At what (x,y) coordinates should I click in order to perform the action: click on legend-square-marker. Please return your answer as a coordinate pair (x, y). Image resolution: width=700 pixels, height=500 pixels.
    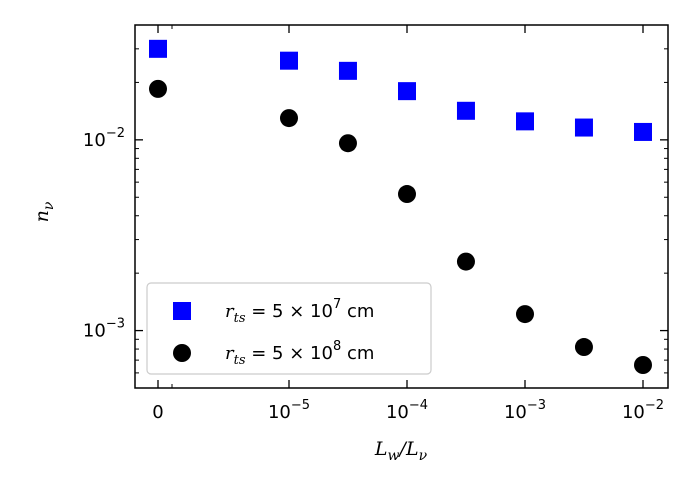
    Looking at the image, I should click on (182, 311).